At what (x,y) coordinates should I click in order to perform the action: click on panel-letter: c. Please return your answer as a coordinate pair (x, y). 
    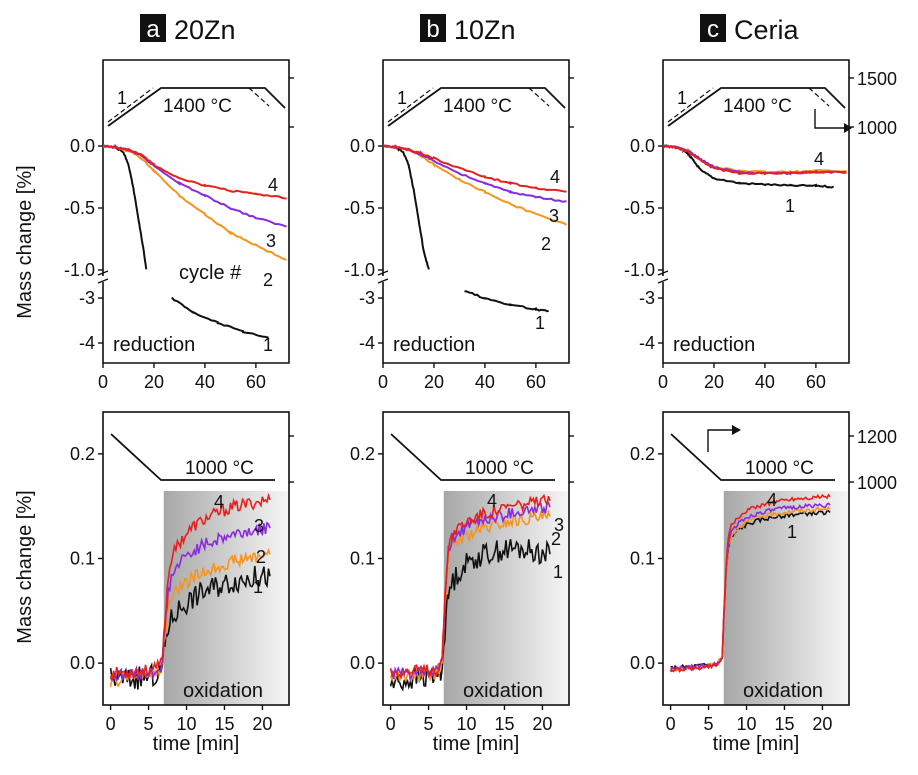
    Looking at the image, I should click on (713, 29).